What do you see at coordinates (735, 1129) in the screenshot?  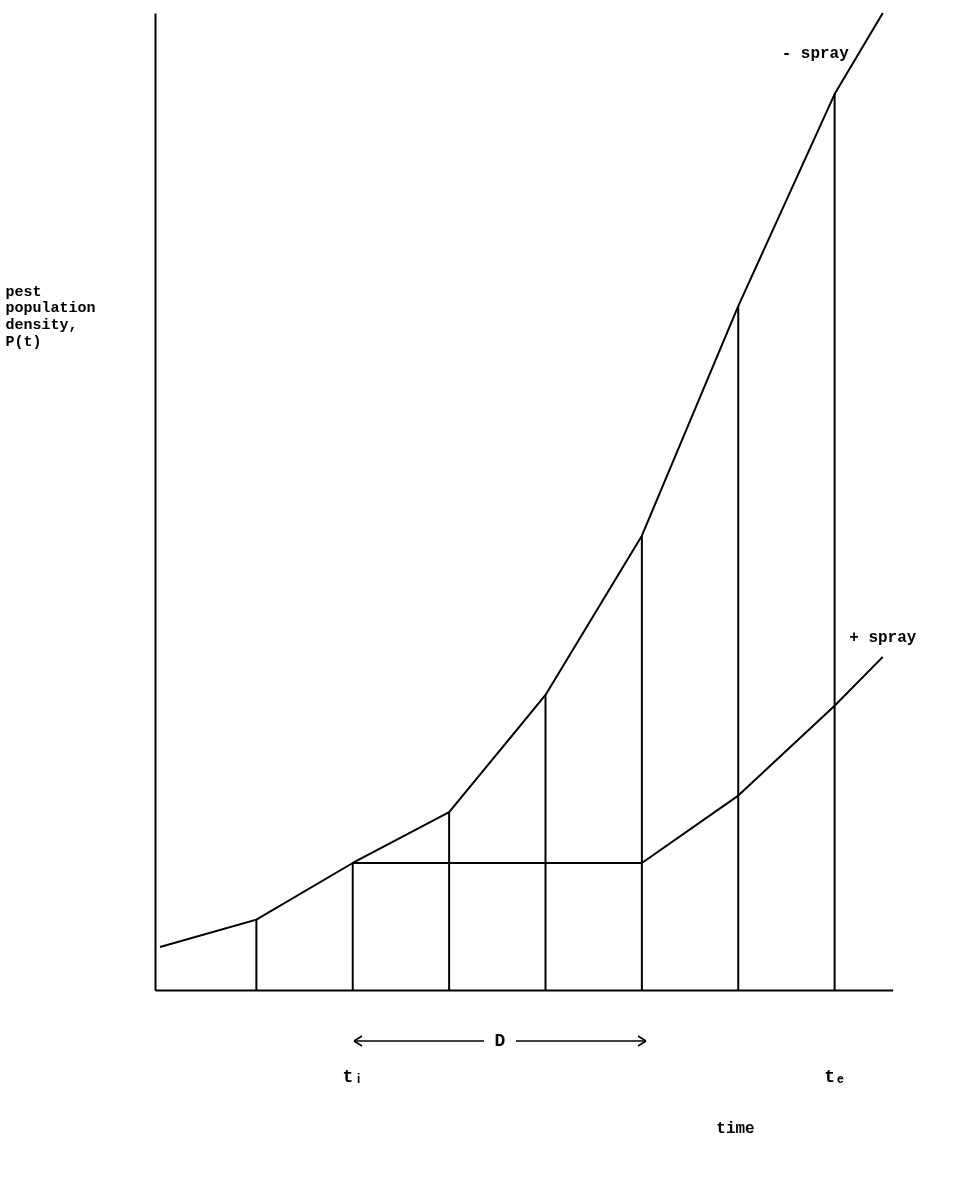 I see `x-axis-title: time` at bounding box center [735, 1129].